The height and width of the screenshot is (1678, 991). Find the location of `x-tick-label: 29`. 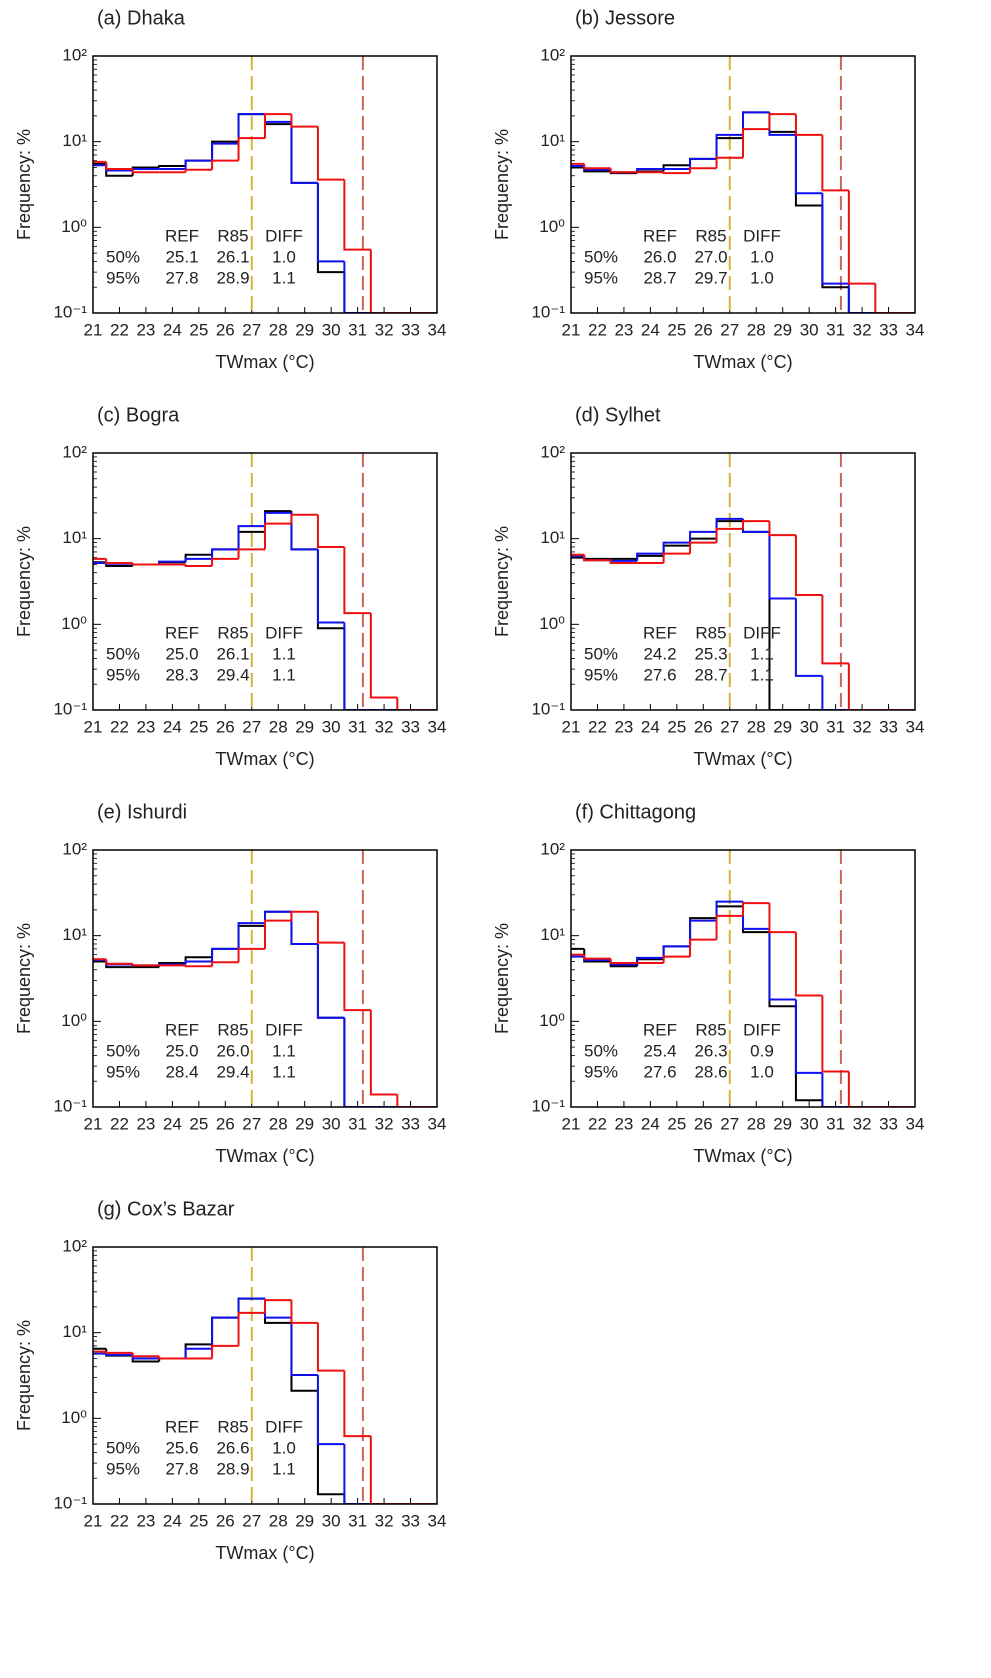

x-tick-label: 29 is located at coordinates (782, 726).